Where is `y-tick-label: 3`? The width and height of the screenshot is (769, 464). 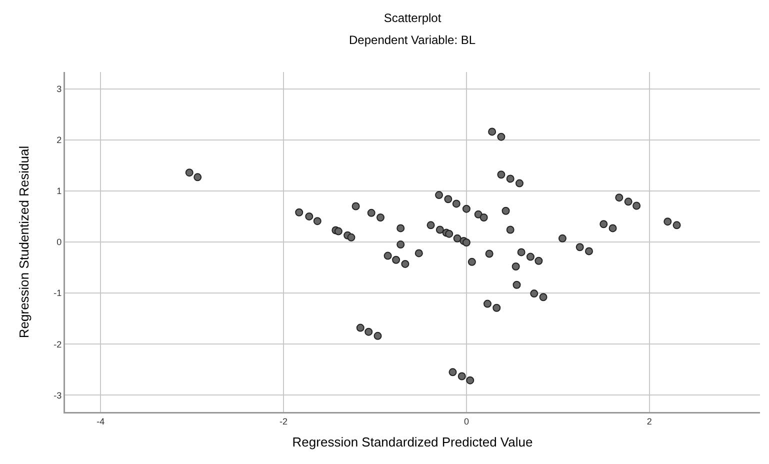 y-tick-label: 3 is located at coordinates (59, 89).